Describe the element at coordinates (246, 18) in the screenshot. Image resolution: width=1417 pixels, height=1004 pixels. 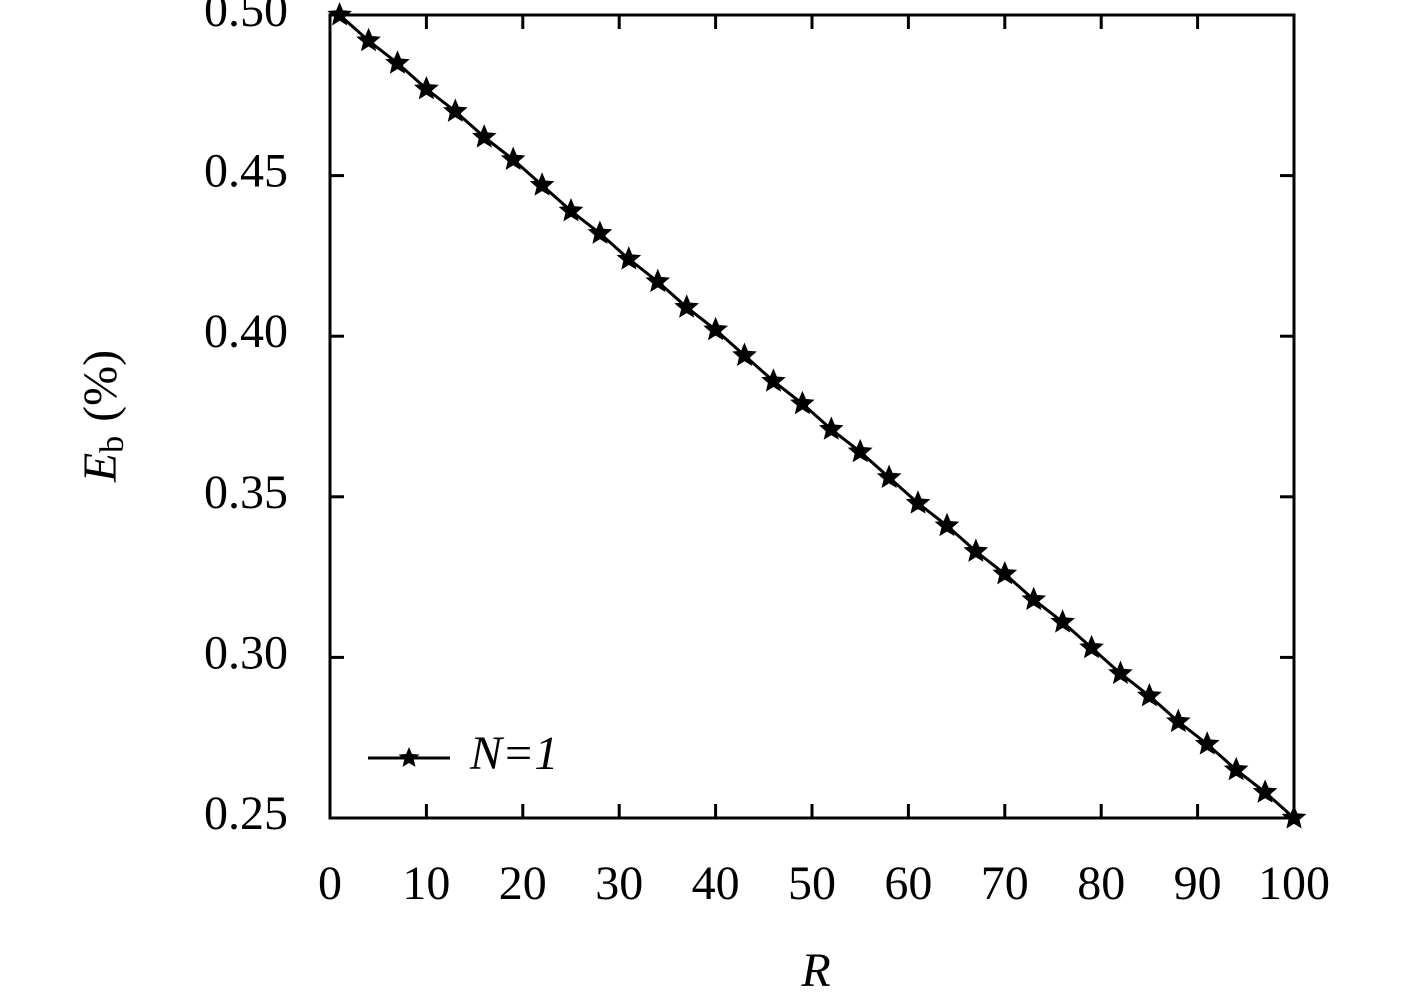
I see `y-tick-label: 0.50` at that location.